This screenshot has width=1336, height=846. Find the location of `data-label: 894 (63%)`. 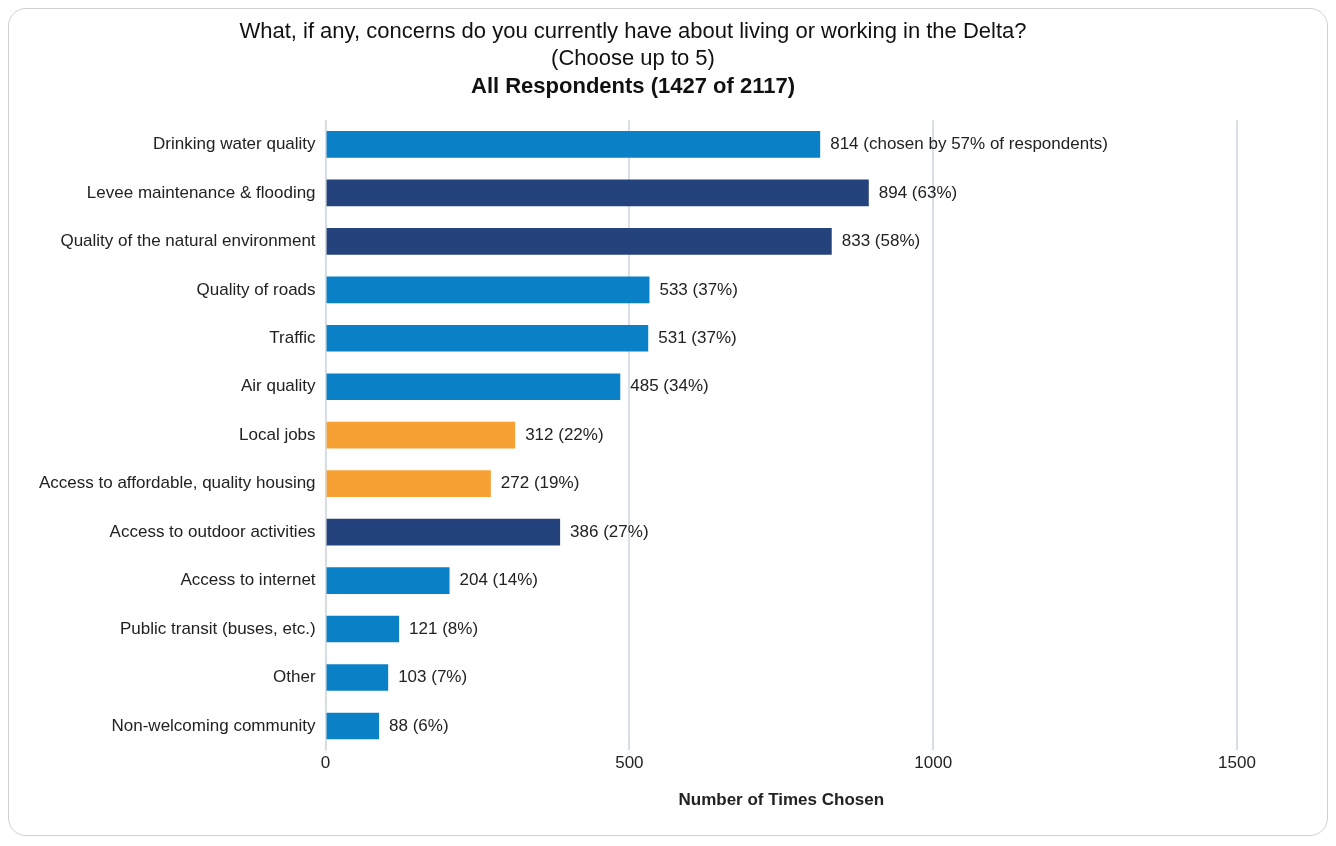

data-label: 894 (63%) is located at coordinates (918, 192).